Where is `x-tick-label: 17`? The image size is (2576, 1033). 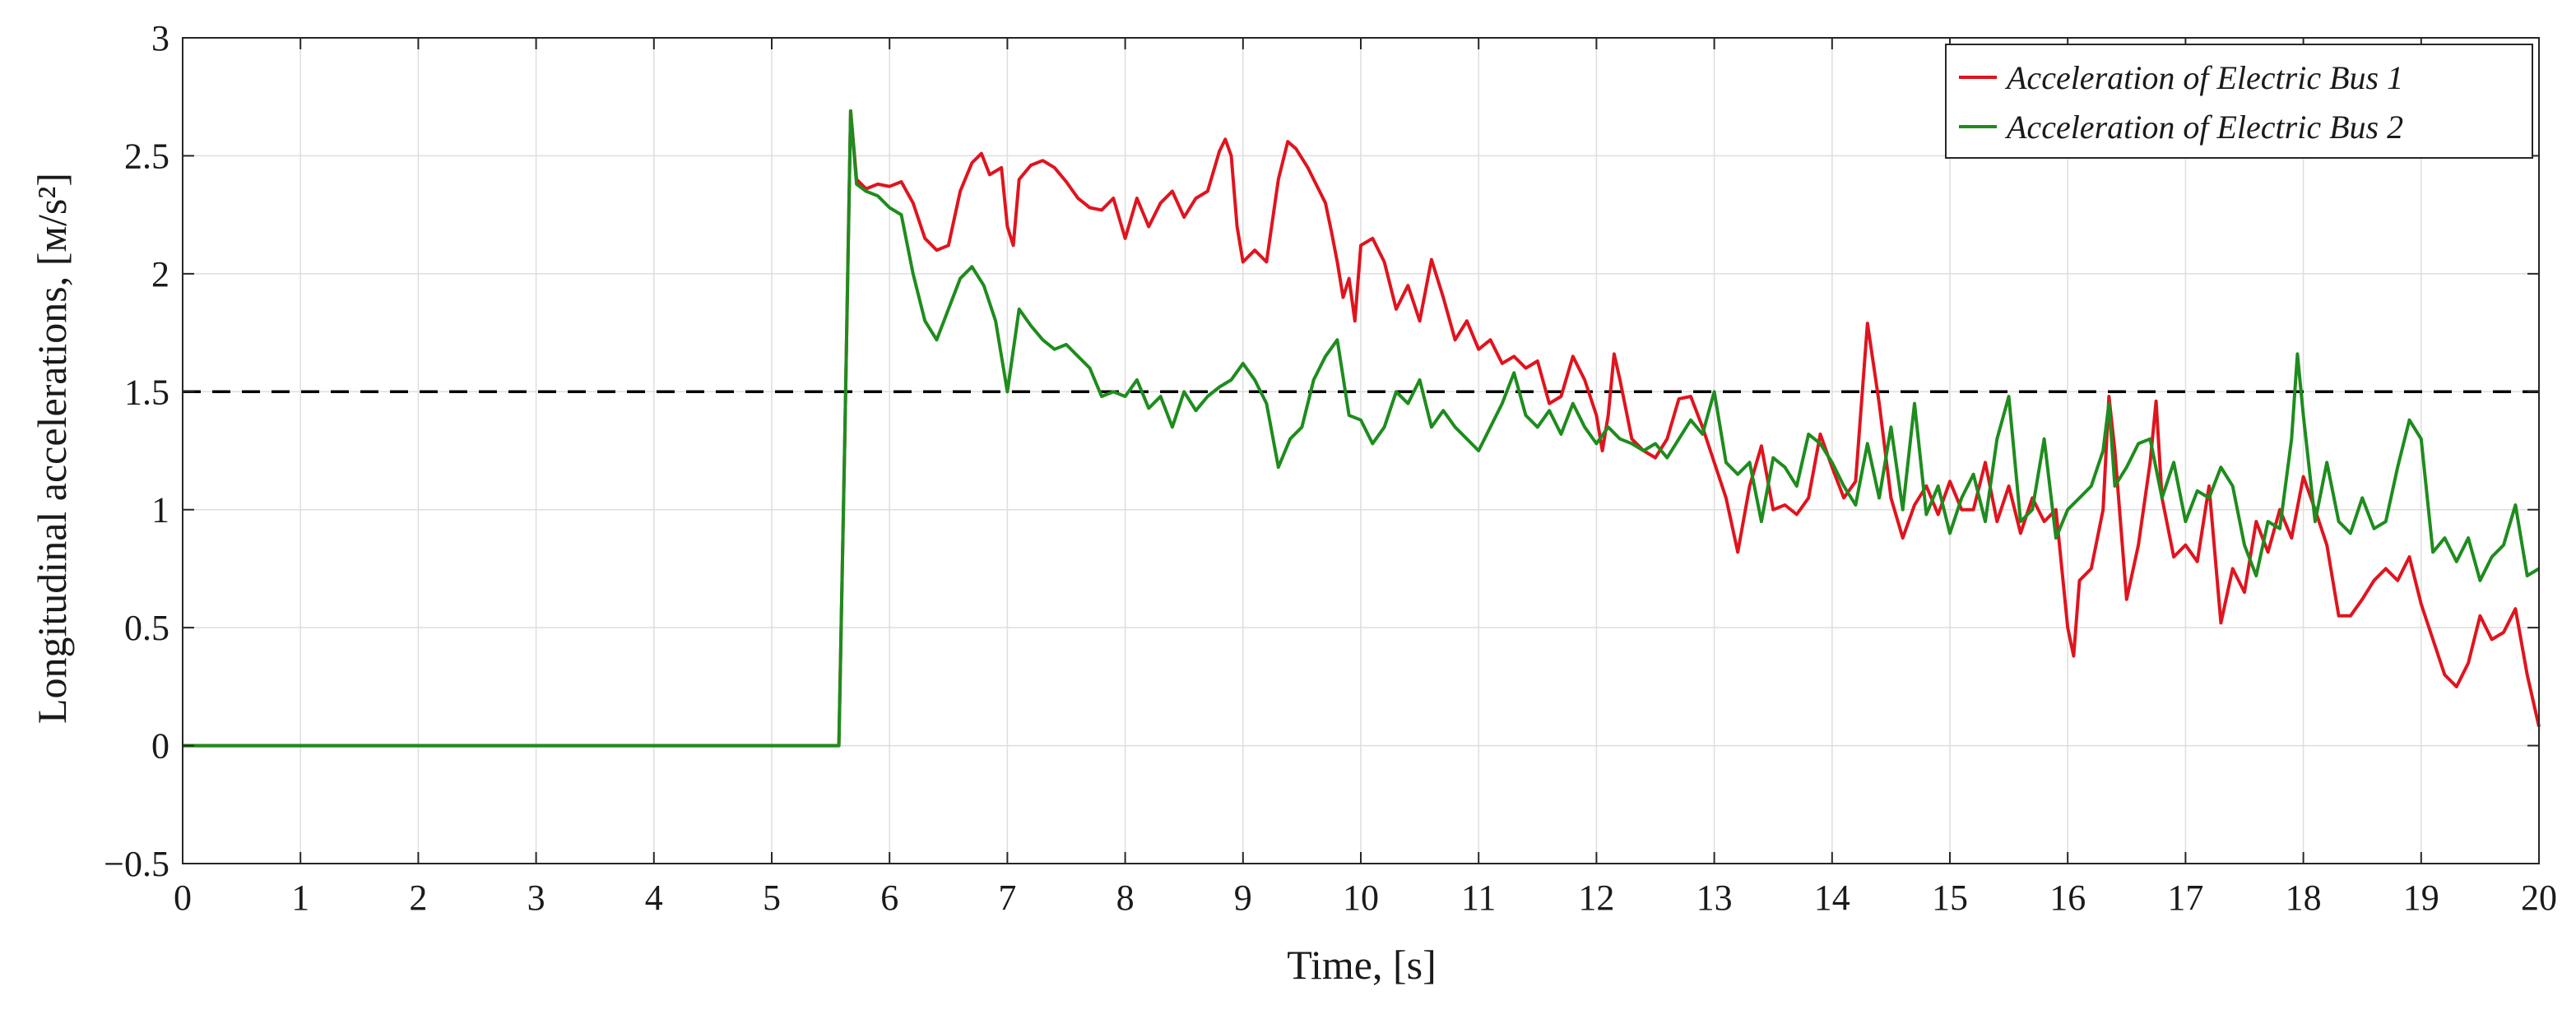 x-tick-label: 17 is located at coordinates (2185, 898).